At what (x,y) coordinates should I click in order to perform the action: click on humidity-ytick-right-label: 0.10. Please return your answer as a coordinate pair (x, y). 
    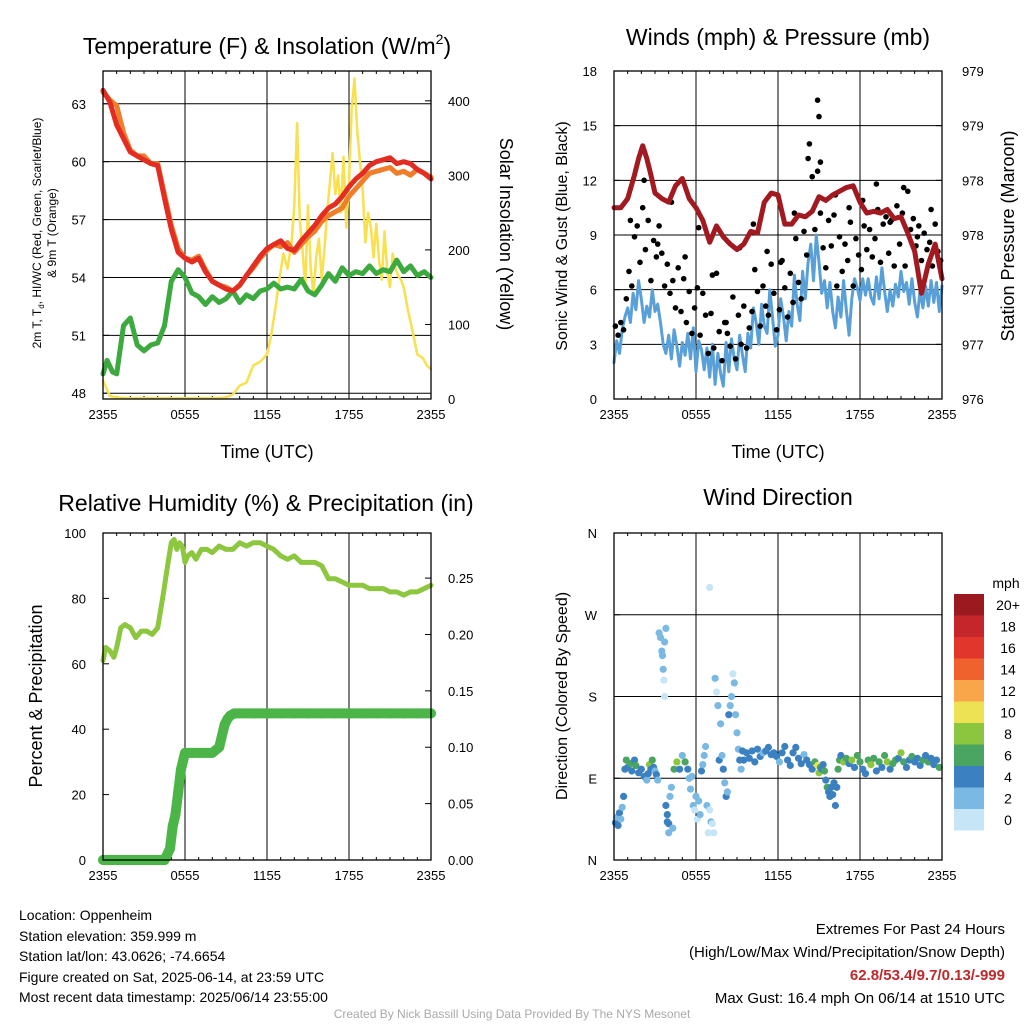
    Looking at the image, I should click on (460, 747).